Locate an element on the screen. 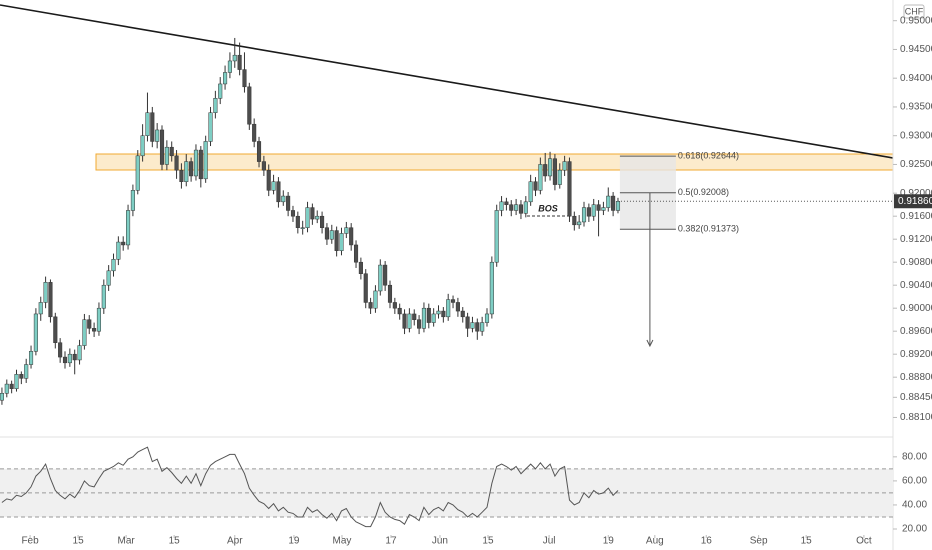 This screenshot has width=932, height=550. currency-box is located at coordinates (914, 11).